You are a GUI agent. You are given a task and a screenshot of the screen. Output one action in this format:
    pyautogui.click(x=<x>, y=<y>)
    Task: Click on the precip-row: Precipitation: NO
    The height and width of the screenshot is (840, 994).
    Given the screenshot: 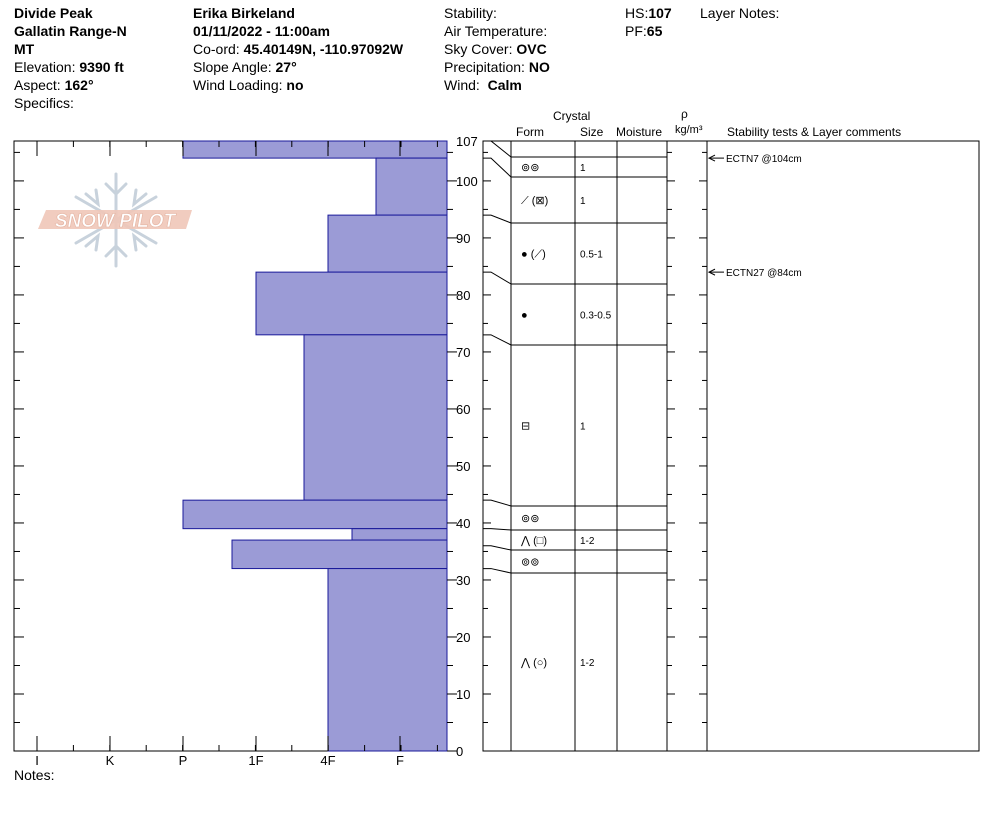 What is the action you would take?
    pyautogui.click(x=497, y=67)
    